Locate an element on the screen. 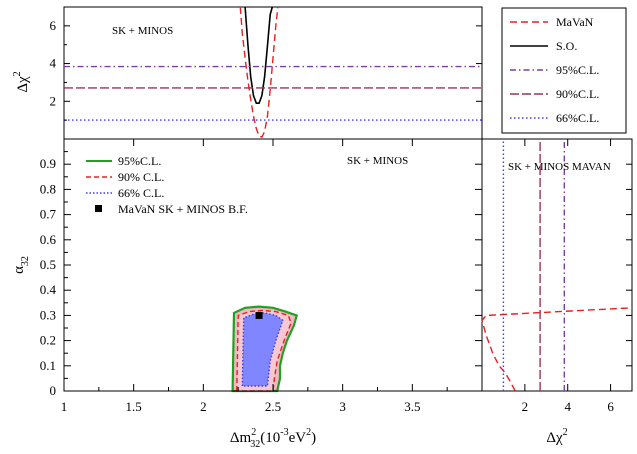 The height and width of the screenshot is (454, 637). right-xtick-label: 4 is located at coordinates (567, 406).